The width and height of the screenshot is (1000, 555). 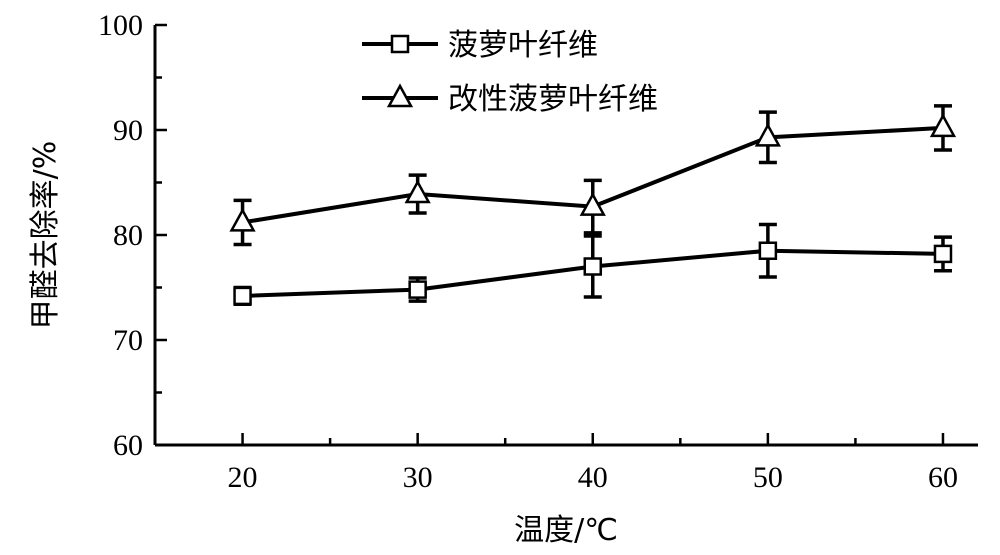 I want to click on y-tick-label: 90, so click(x=128, y=130).